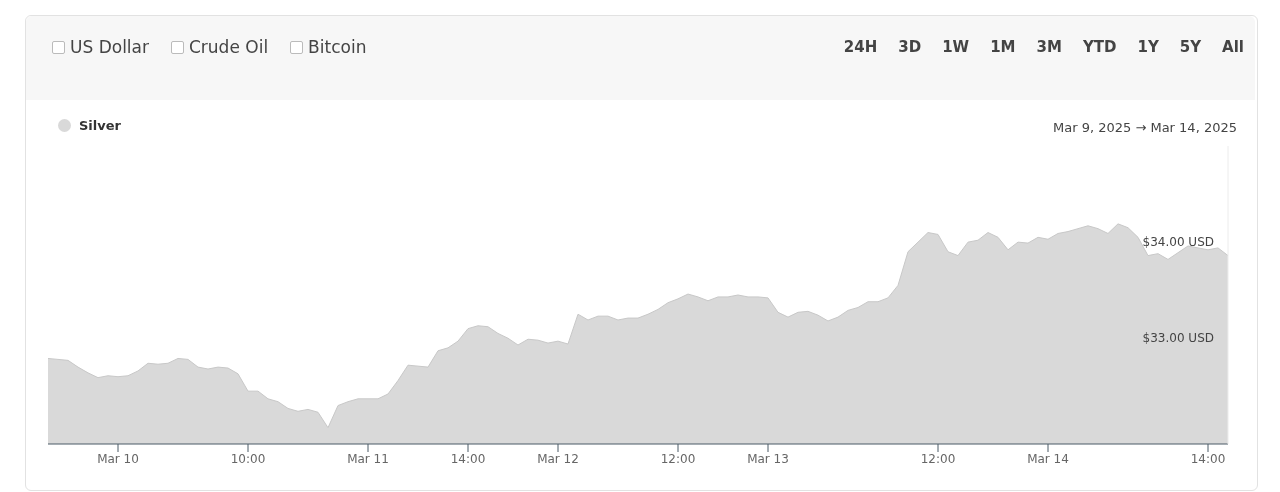 This screenshot has width=1280, height=492. I want to click on text: YTD, so click(1099, 47).